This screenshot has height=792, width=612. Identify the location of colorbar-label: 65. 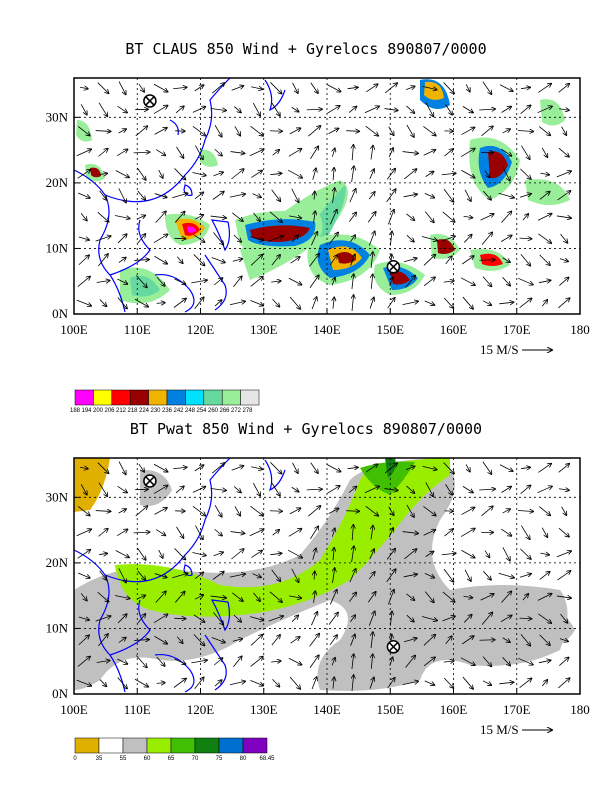
(171, 759).